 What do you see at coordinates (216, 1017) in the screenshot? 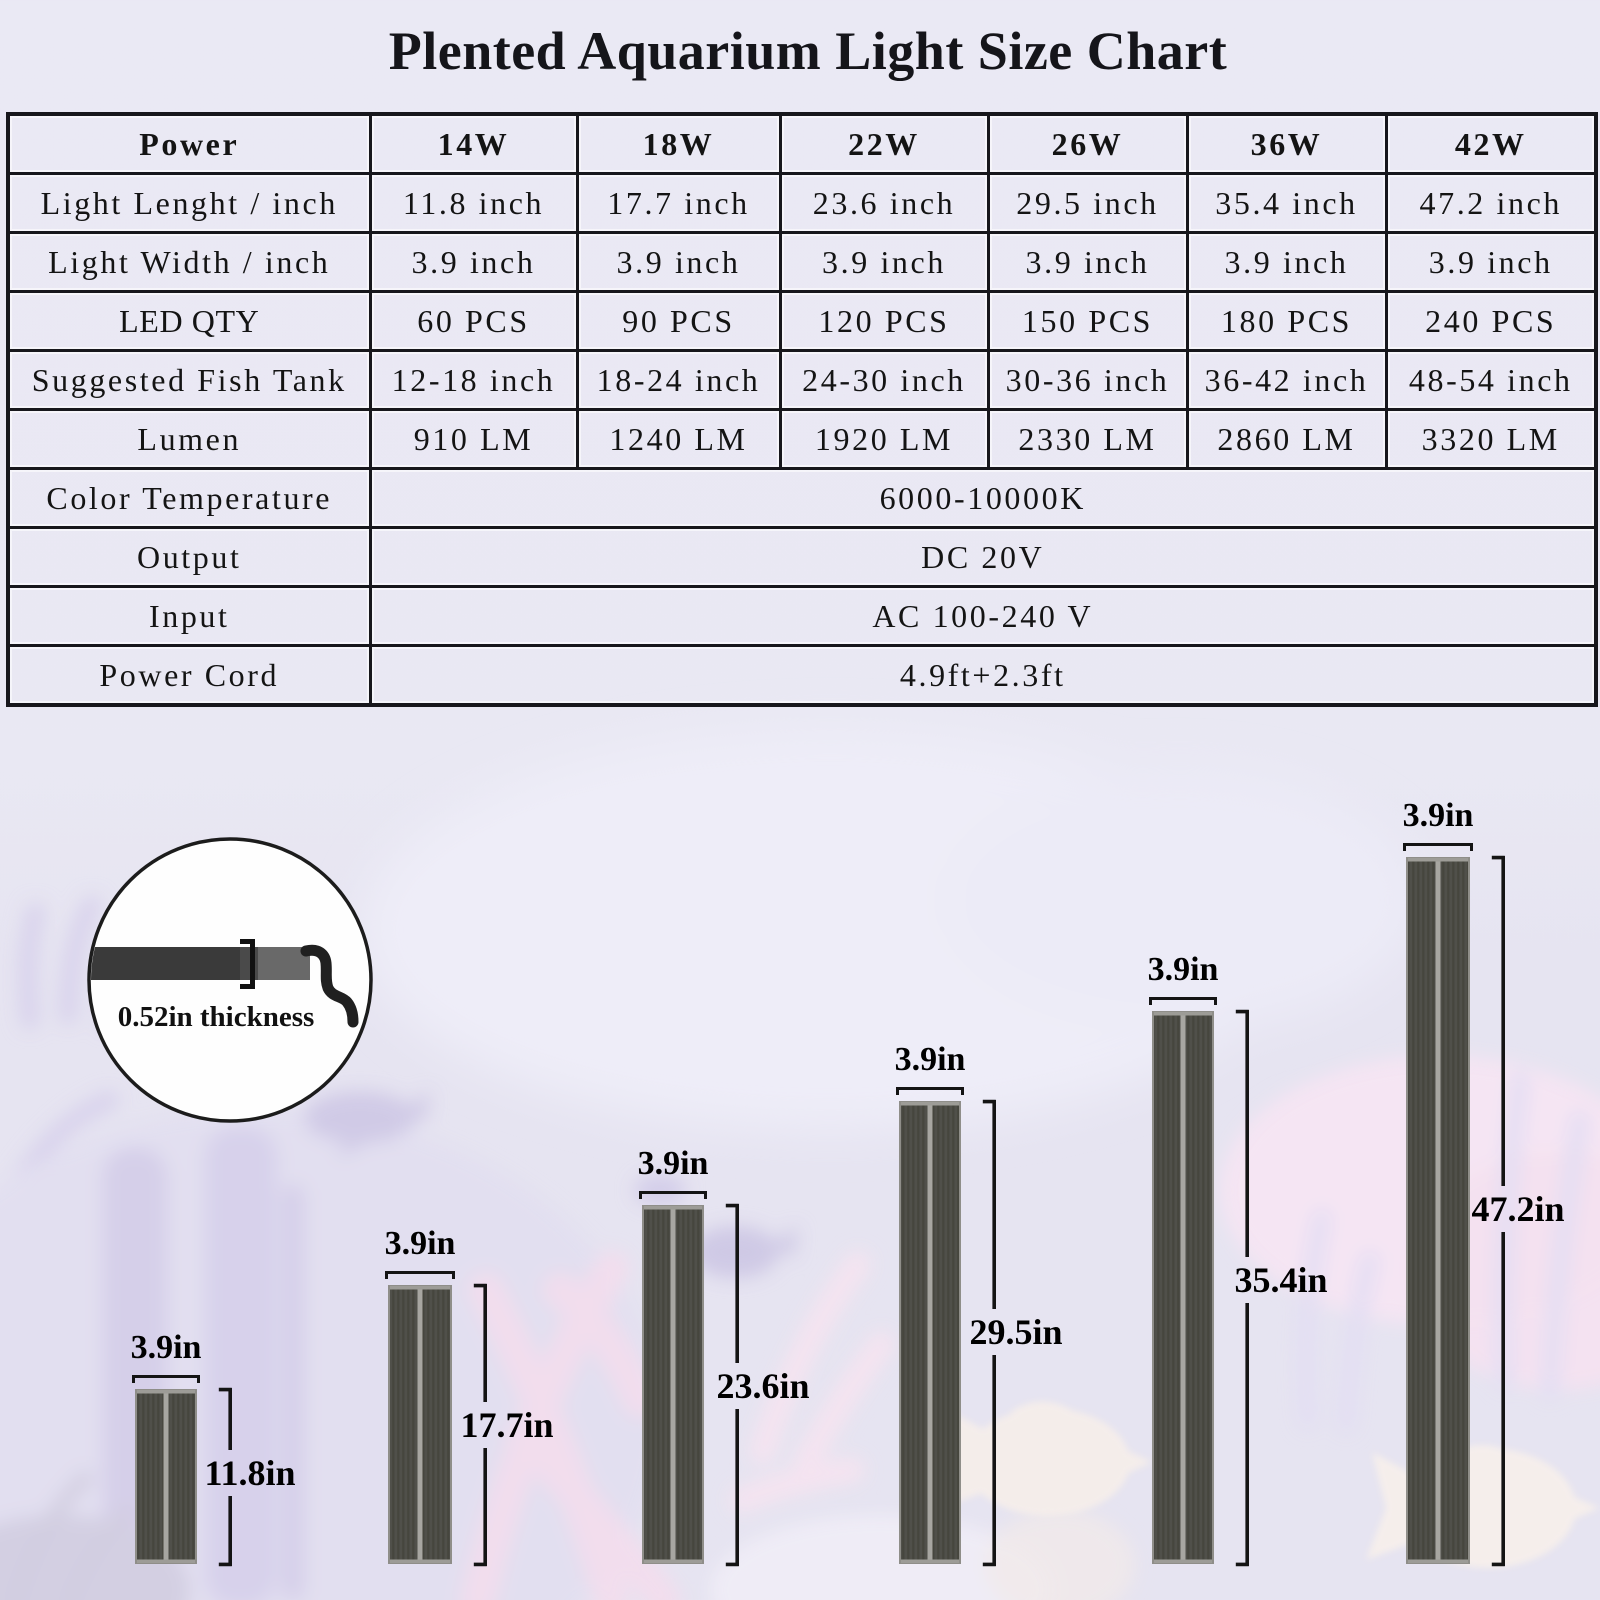
I see `svg-text: 0.52in thickness` at bounding box center [216, 1017].